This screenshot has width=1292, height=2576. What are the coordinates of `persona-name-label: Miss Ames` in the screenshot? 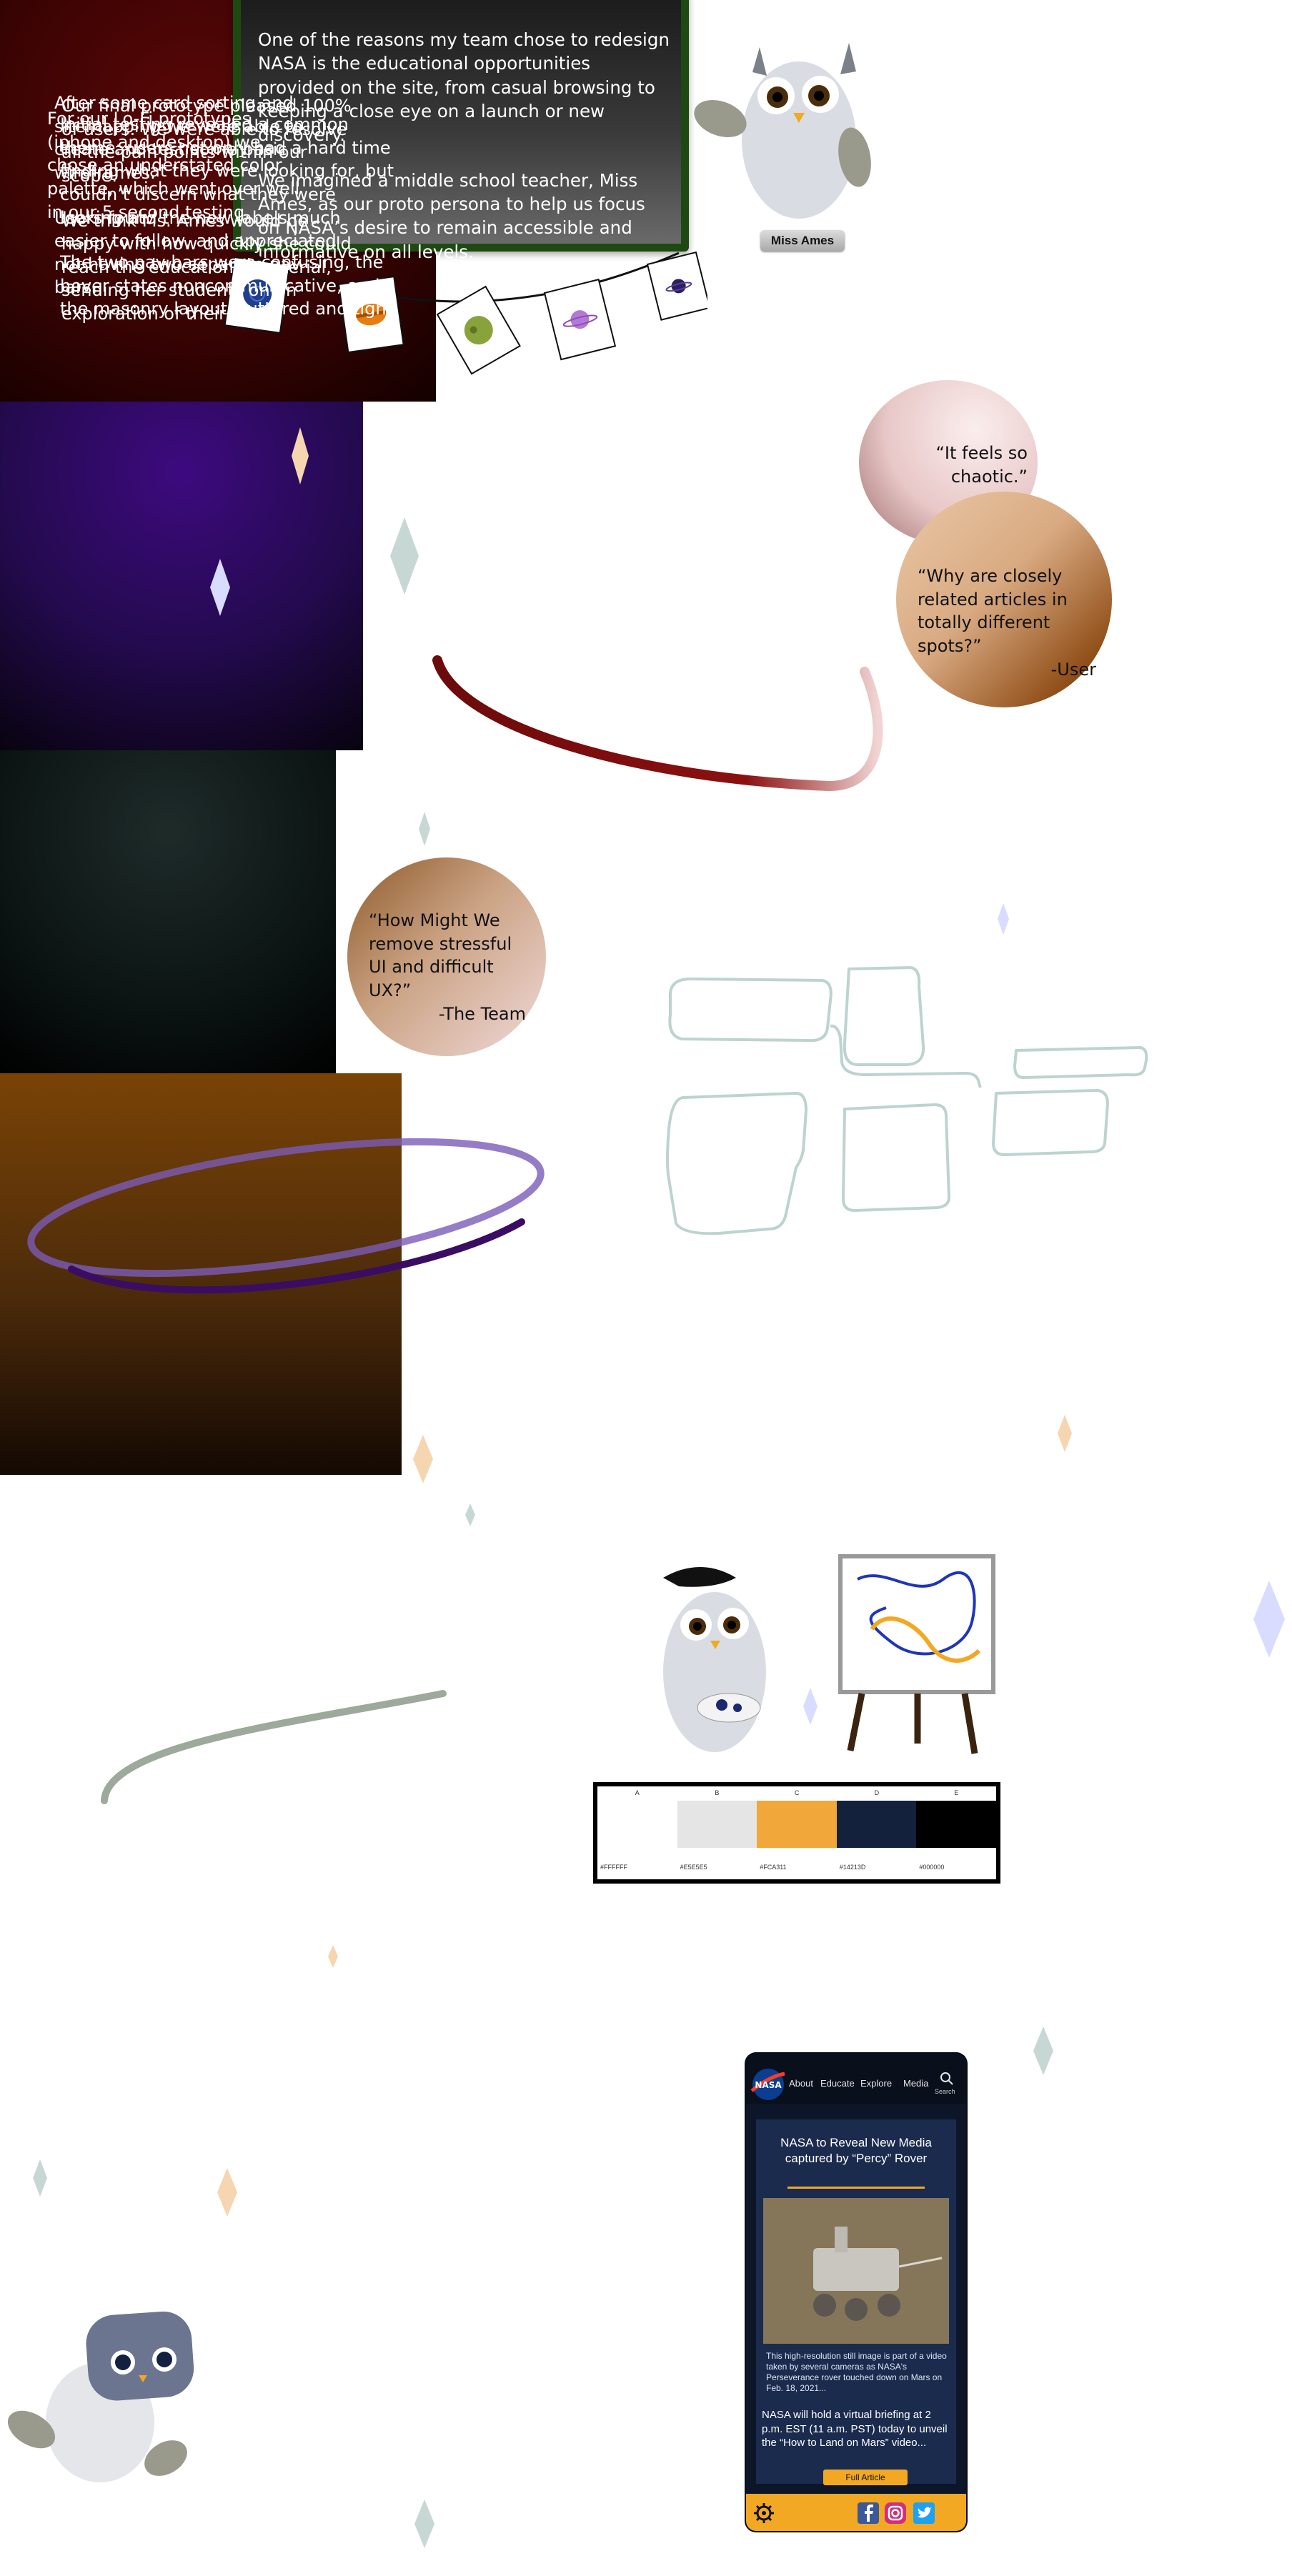 It's located at (802, 241).